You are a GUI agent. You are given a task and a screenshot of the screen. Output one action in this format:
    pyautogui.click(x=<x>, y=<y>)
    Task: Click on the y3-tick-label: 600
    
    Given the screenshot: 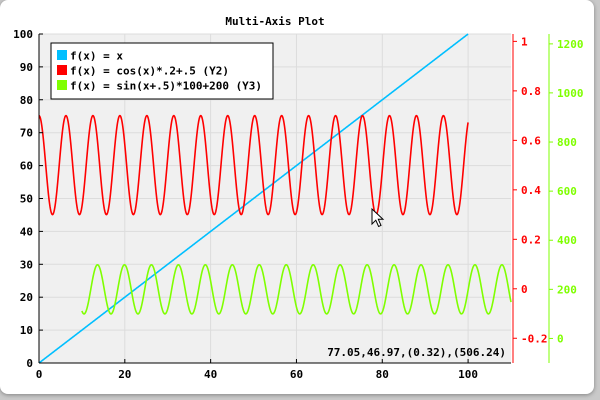 What is the action you would take?
    pyautogui.click(x=567, y=191)
    